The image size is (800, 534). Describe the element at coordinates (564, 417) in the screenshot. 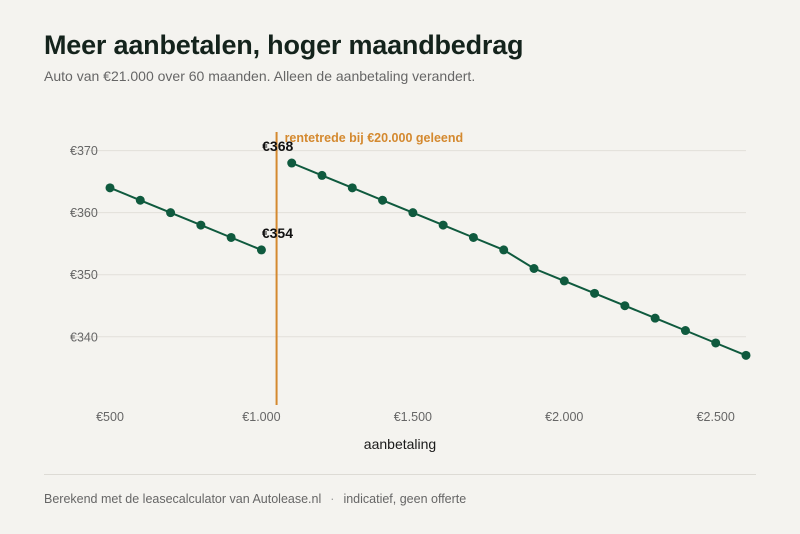

I see `x-tick-label: €2.000` at that location.